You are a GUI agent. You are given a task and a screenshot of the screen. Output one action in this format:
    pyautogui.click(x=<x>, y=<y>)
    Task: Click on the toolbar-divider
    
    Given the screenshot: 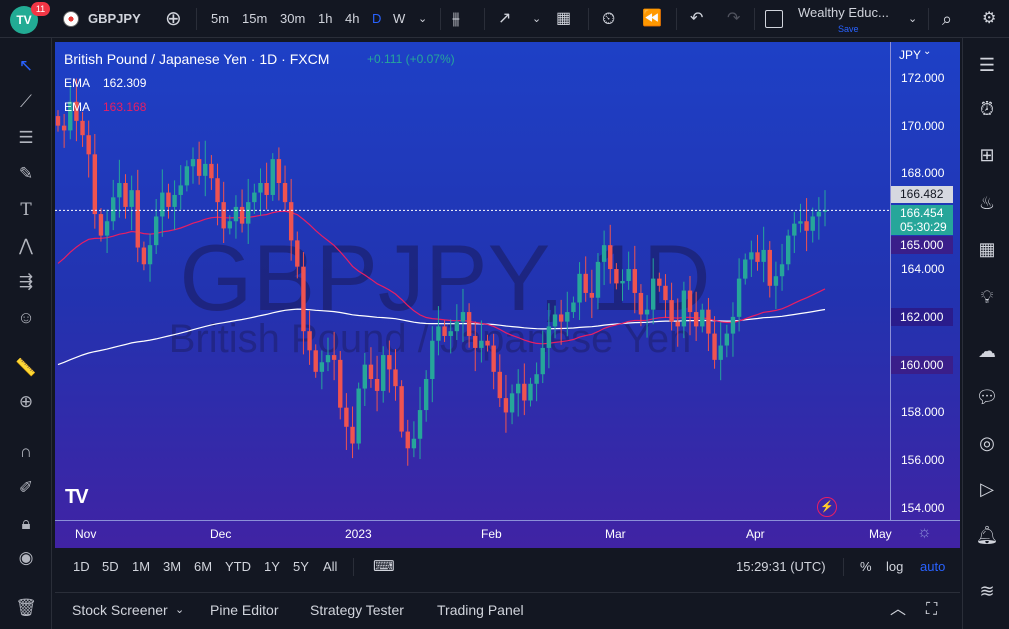 What is the action you would take?
    pyautogui.click(x=928, y=19)
    